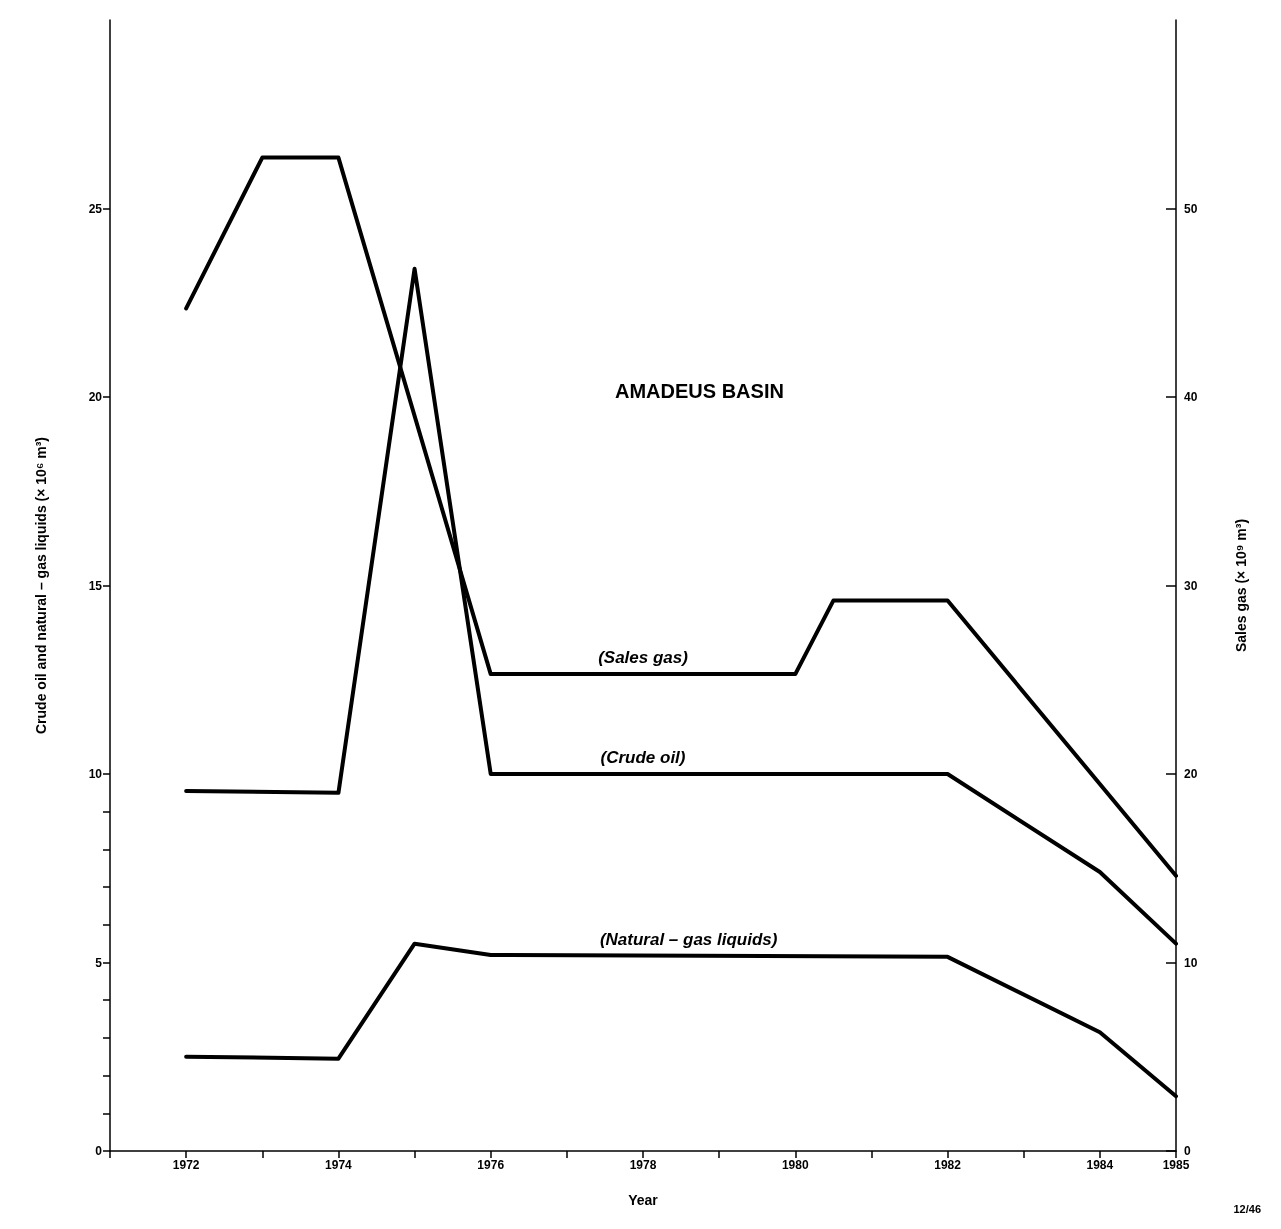 The width and height of the screenshot is (1281, 1229). Describe the element at coordinates (688, 939) in the screenshot. I see `series-label: (Natural – gas liquids)` at that location.